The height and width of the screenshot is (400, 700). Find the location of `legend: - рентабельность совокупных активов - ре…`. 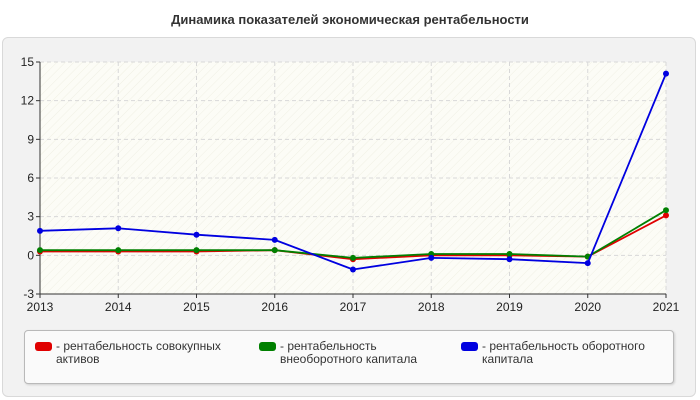

legend: - рентабельность совокупных активов - ре… is located at coordinates (349, 357).